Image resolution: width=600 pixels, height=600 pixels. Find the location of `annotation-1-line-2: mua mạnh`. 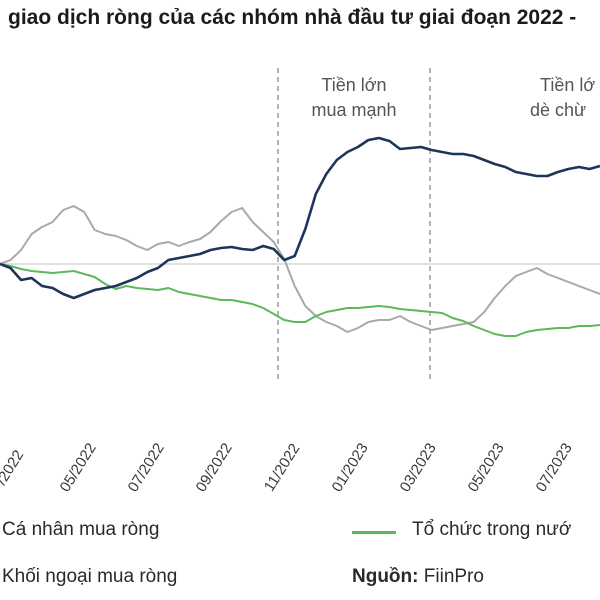

annotation-1-line-2: mua mạnh is located at coordinates (353, 110).